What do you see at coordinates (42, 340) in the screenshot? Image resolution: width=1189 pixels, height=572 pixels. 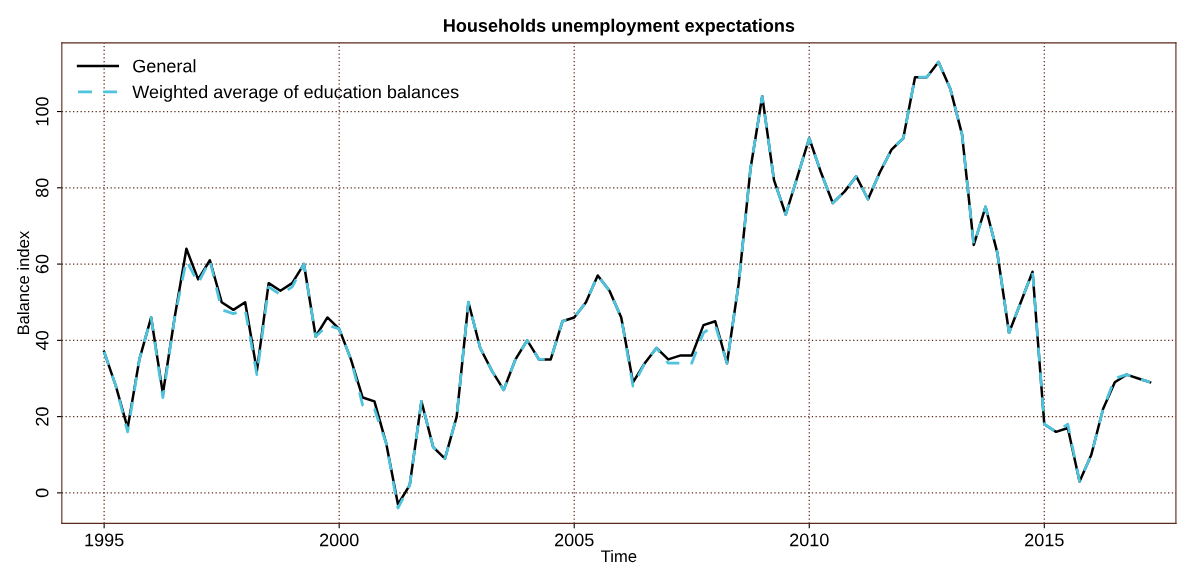 I see `y-tick-label: 40` at bounding box center [42, 340].